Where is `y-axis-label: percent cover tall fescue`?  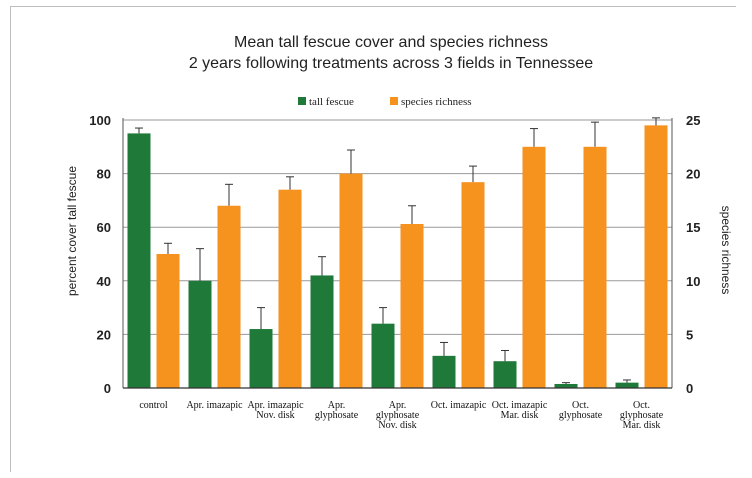 y-axis-label: percent cover tall fescue is located at coordinates (72, 231).